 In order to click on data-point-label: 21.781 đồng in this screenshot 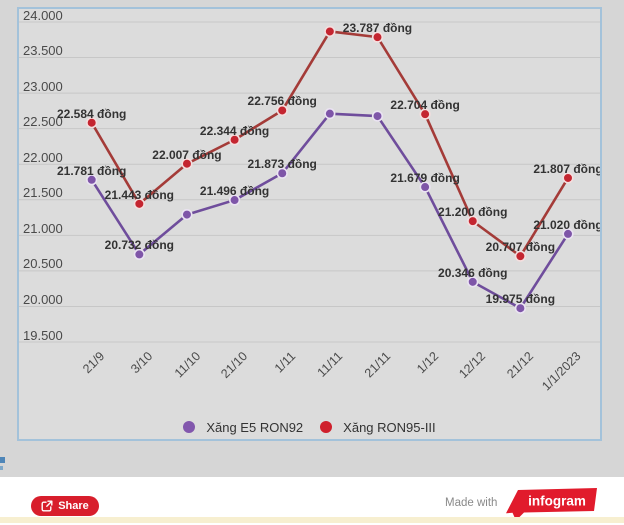, I will do `click(92, 170)`.